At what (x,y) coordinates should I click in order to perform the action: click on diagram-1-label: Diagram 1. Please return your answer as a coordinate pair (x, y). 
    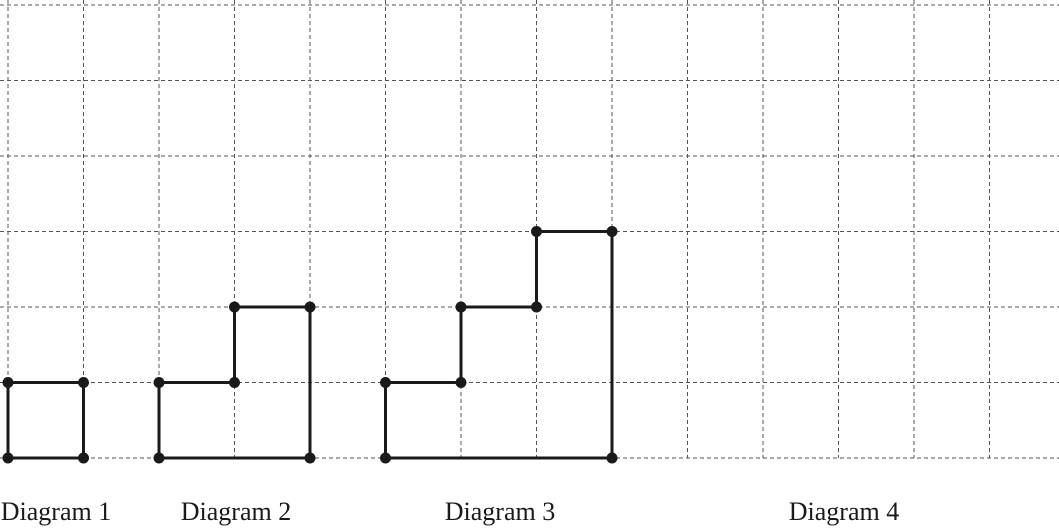
    Looking at the image, I should click on (56, 511).